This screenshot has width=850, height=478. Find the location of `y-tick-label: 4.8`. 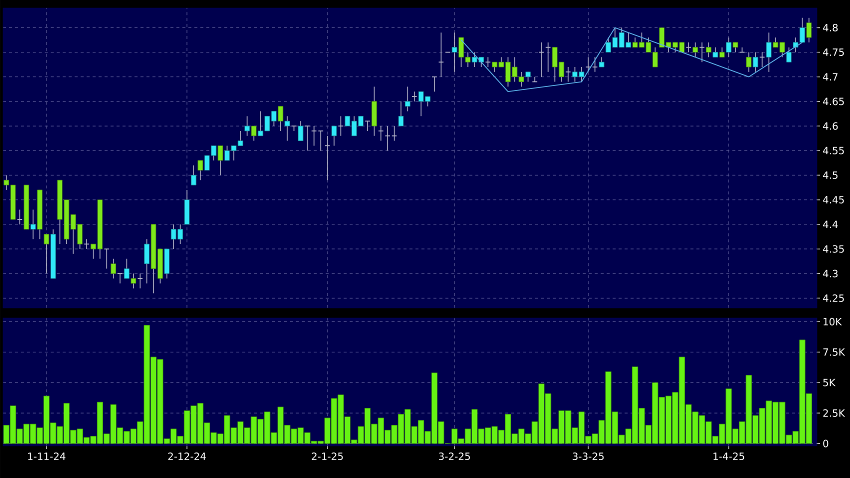

y-tick-label: 4.8 is located at coordinates (830, 28).